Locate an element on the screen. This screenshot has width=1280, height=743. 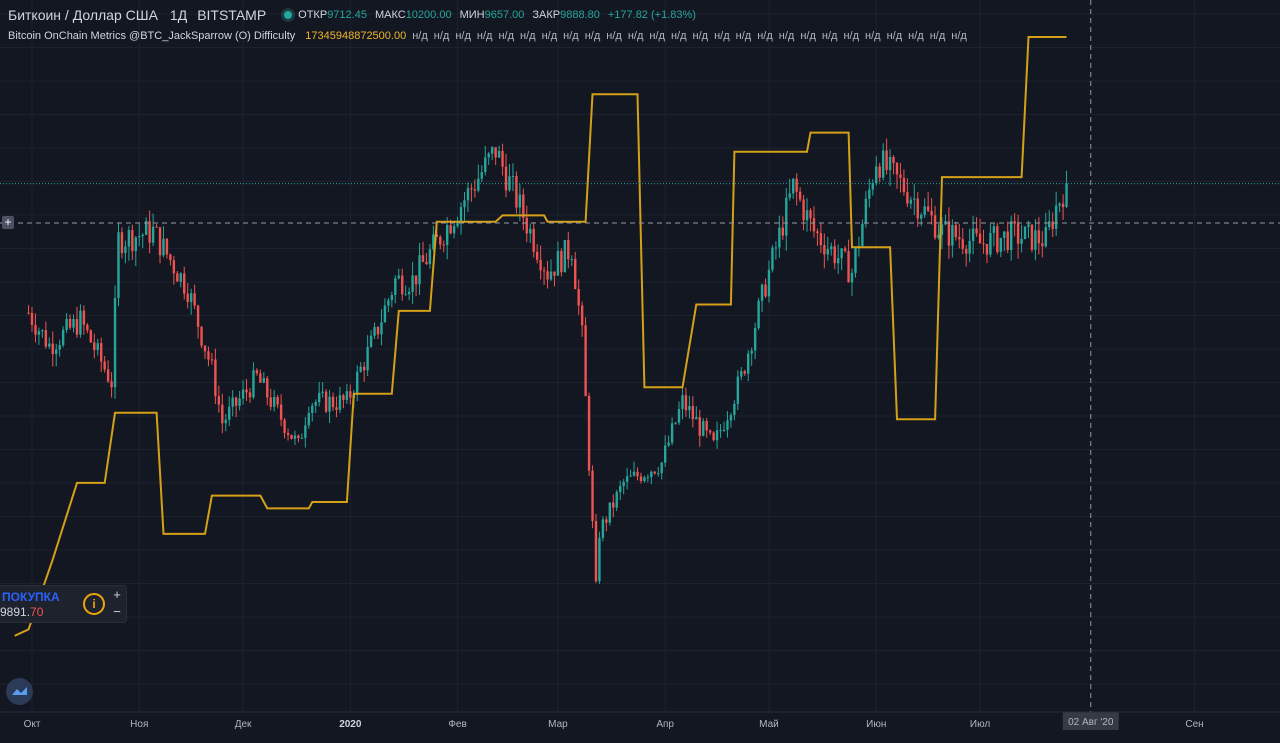
info-icon: i is located at coordinates (94, 604).